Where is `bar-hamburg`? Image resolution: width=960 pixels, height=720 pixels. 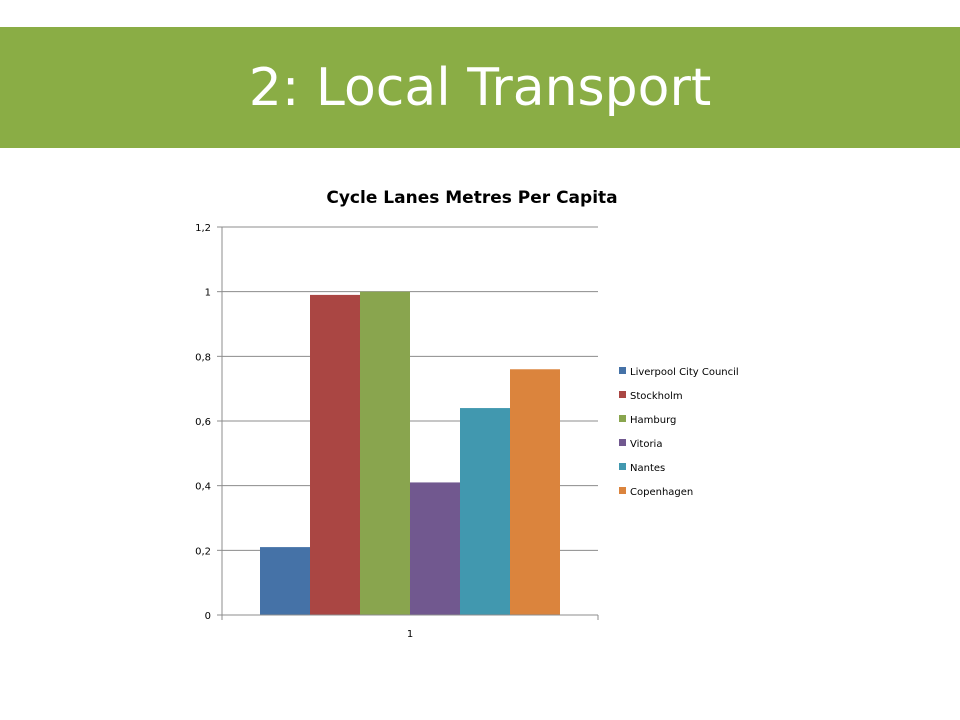 bar-hamburg is located at coordinates (385, 453).